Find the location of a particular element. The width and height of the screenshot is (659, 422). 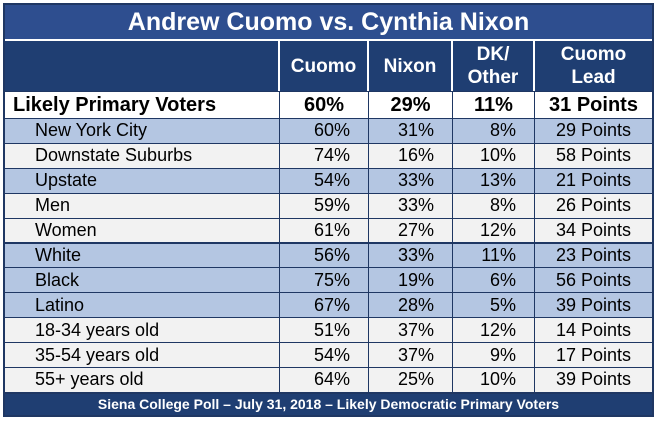

cell-value: 23 Points is located at coordinates (593, 255).